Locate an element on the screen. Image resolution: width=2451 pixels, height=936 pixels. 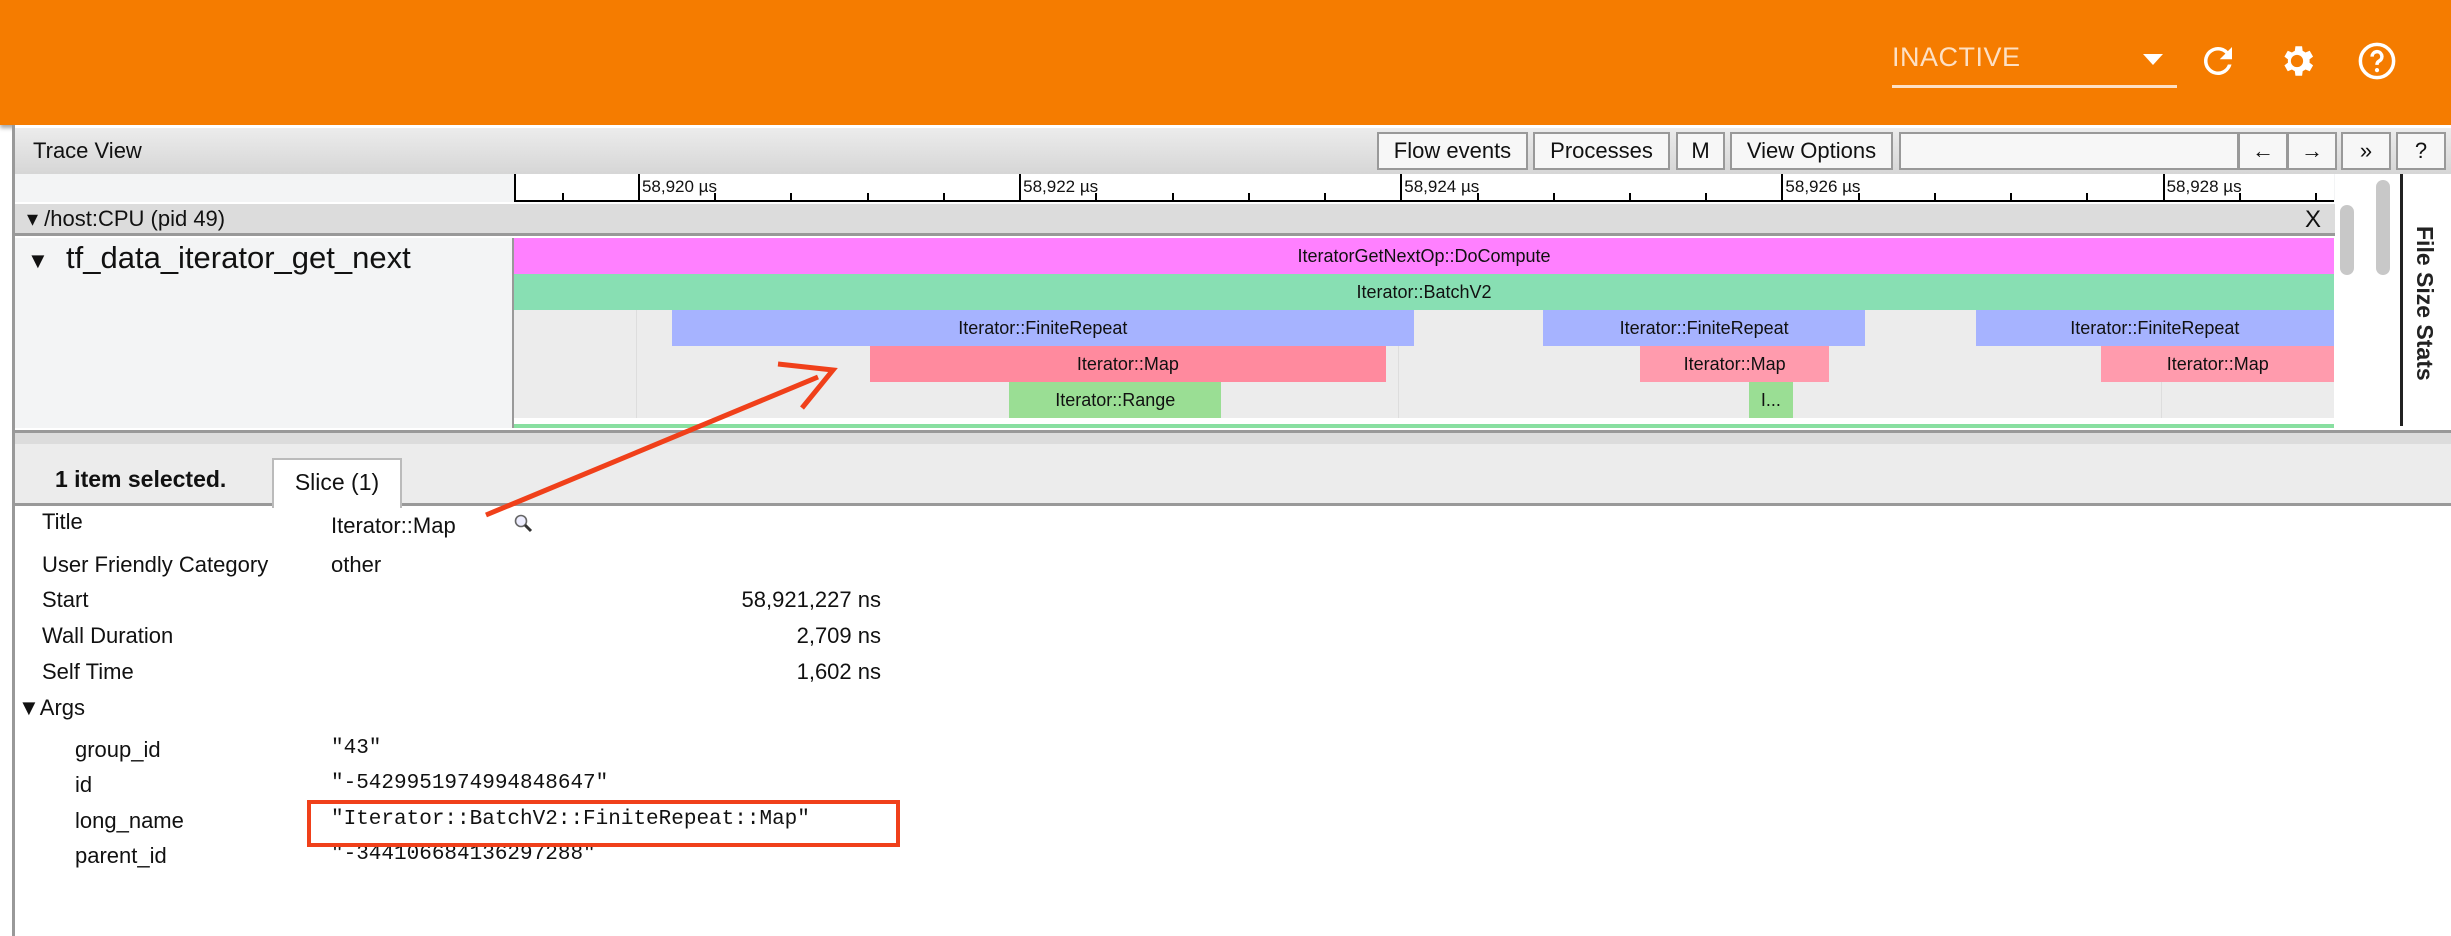
close-process-button: X is located at coordinates (2313, 219).